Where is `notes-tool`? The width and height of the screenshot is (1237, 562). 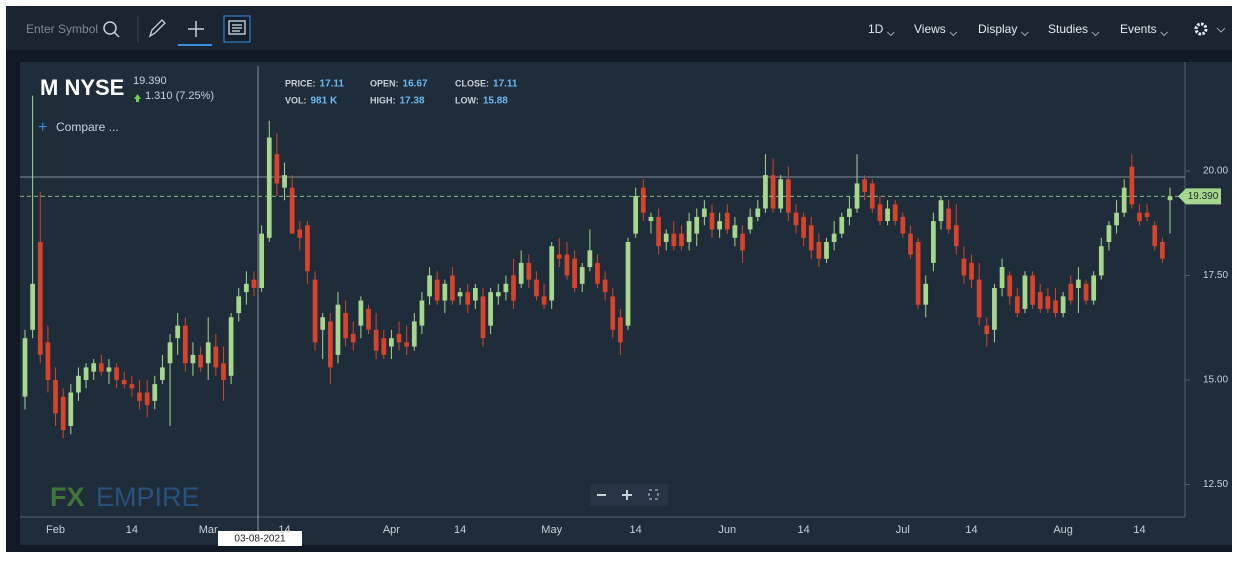
notes-tool is located at coordinates (237, 29).